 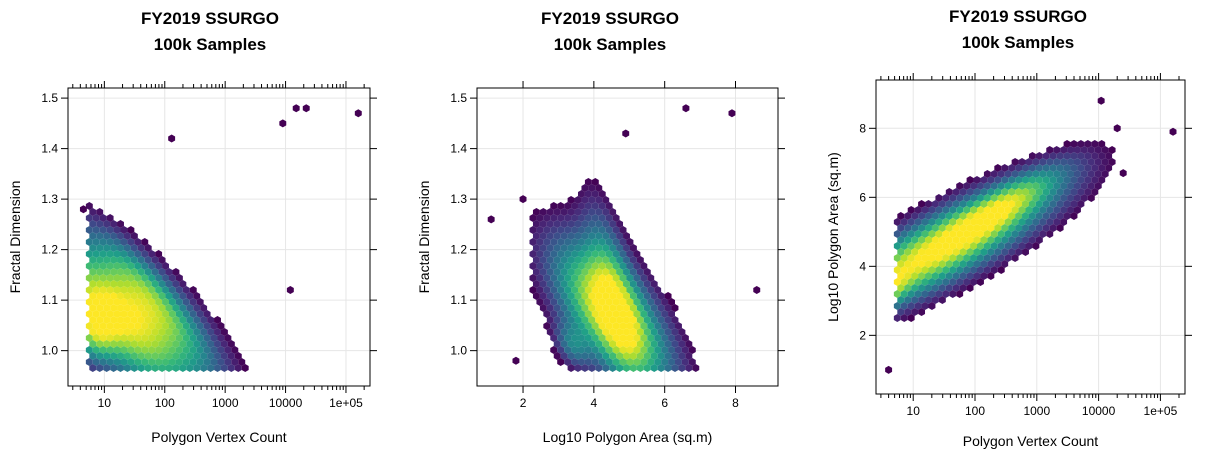 I want to click on y-axis-label: Log10 Polygon Area (sq.m), so click(x=833, y=237).